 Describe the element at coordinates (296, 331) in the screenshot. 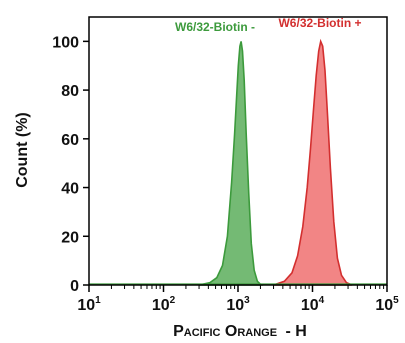

I see `x-axis-title-suffix: - H` at that location.